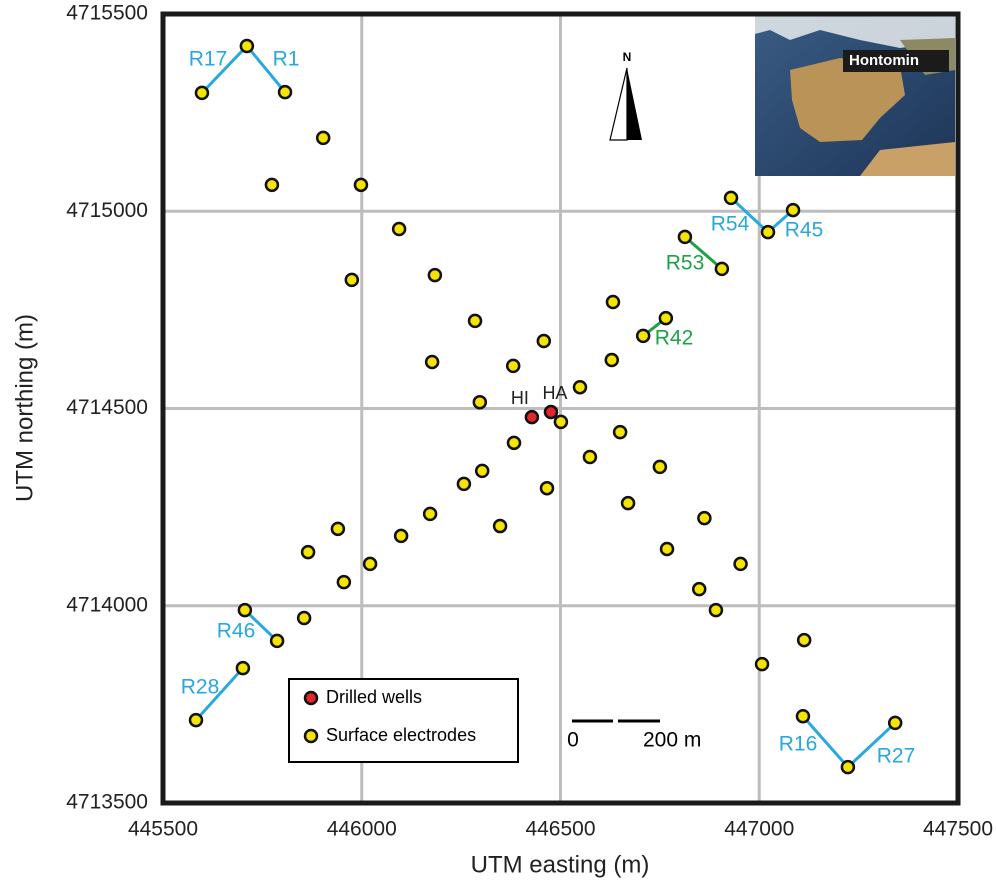  Describe the element at coordinates (554, 393) in the screenshot. I see `point-label: HA` at that location.